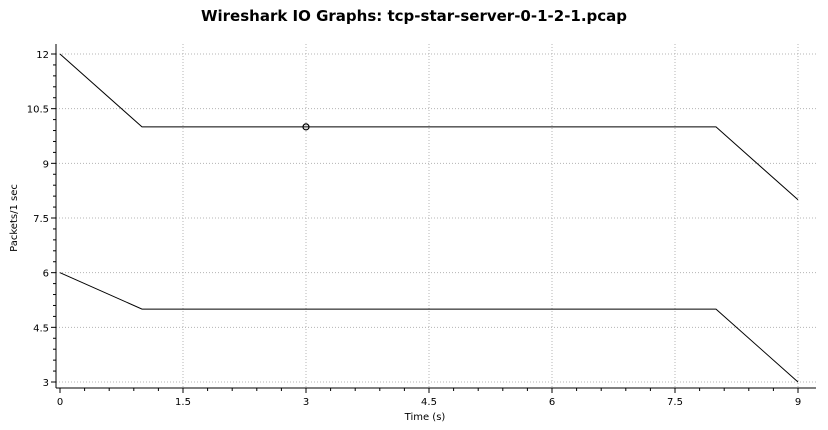  Describe the element at coordinates (798, 402) in the screenshot. I see `x-tick-label: 9` at that location.